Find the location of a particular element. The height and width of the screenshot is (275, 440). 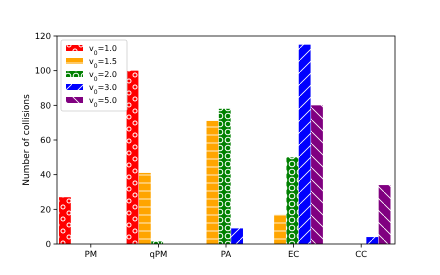

y-tick-label: 80 is located at coordinates (45, 106).